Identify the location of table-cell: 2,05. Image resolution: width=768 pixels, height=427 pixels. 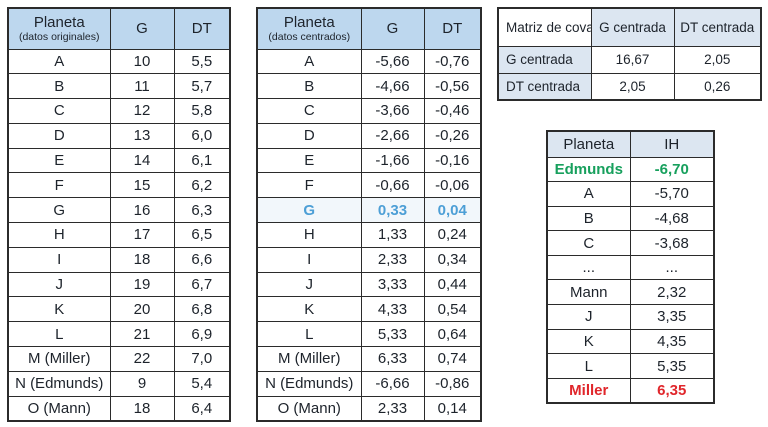
(632, 86).